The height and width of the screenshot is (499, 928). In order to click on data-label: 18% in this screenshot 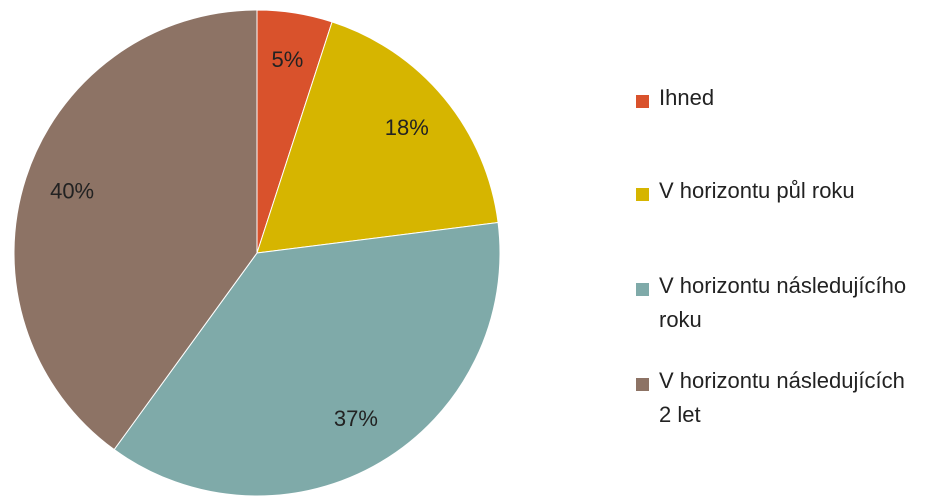, I will do `click(407, 127)`.